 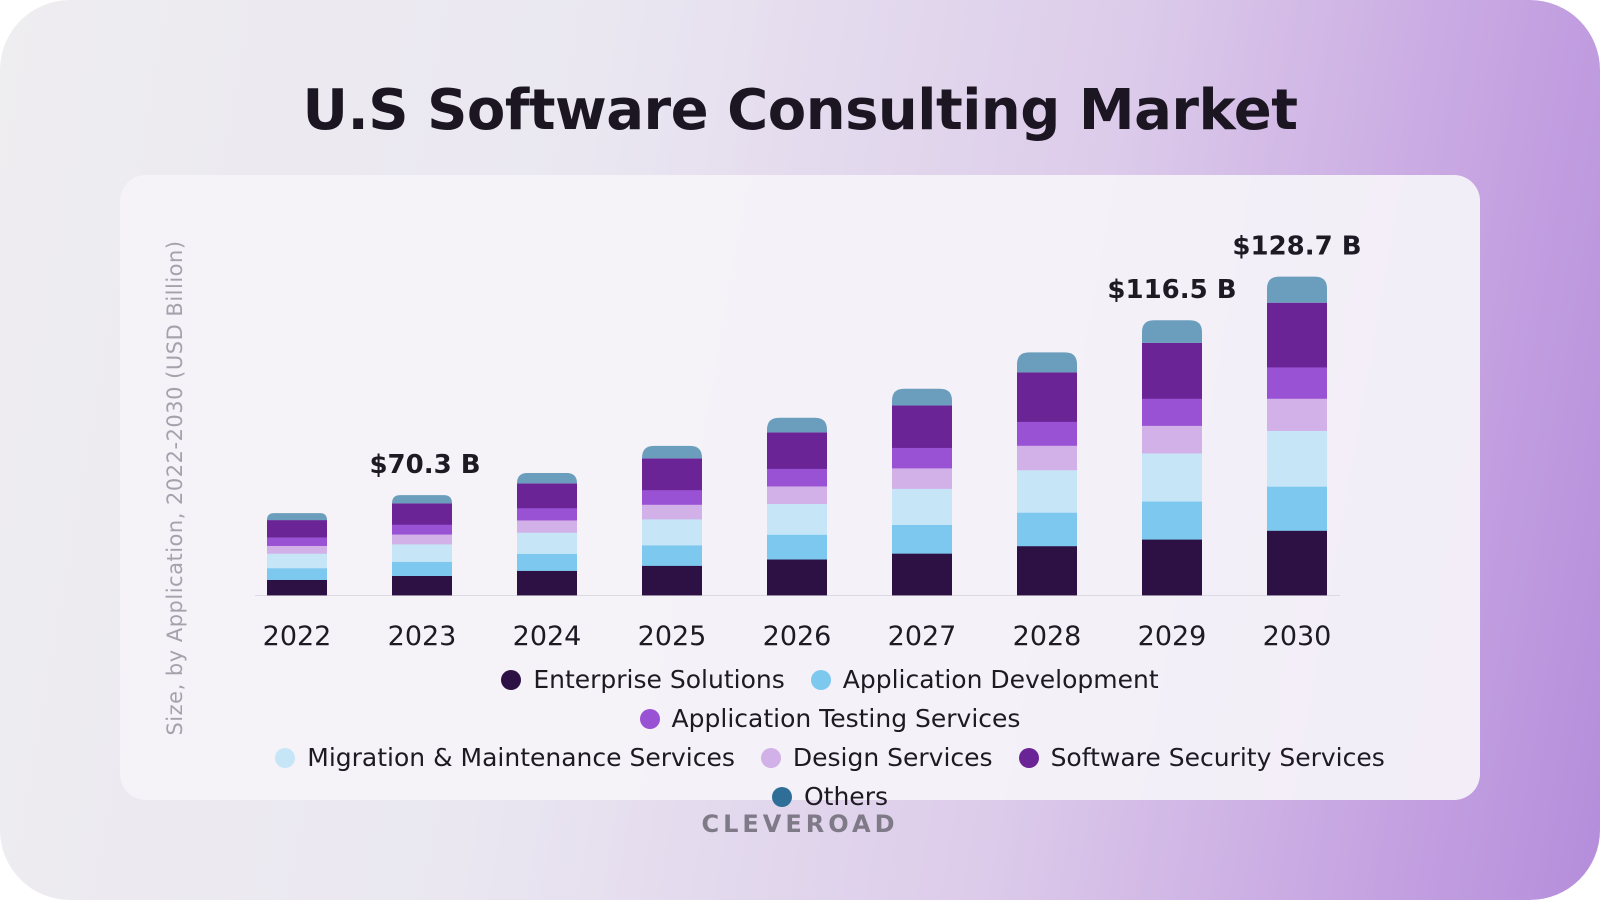 What do you see at coordinates (547, 526) in the screenshot?
I see `bar-segment-design-services-2024` at bounding box center [547, 526].